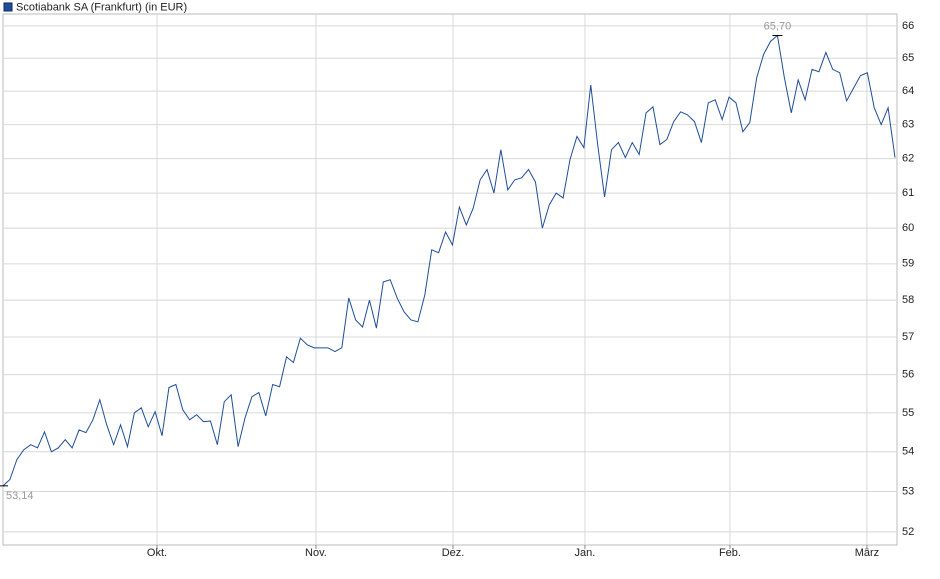 The width and height of the screenshot is (940, 579). I want to click on y-tick-label: 63, so click(908, 125).